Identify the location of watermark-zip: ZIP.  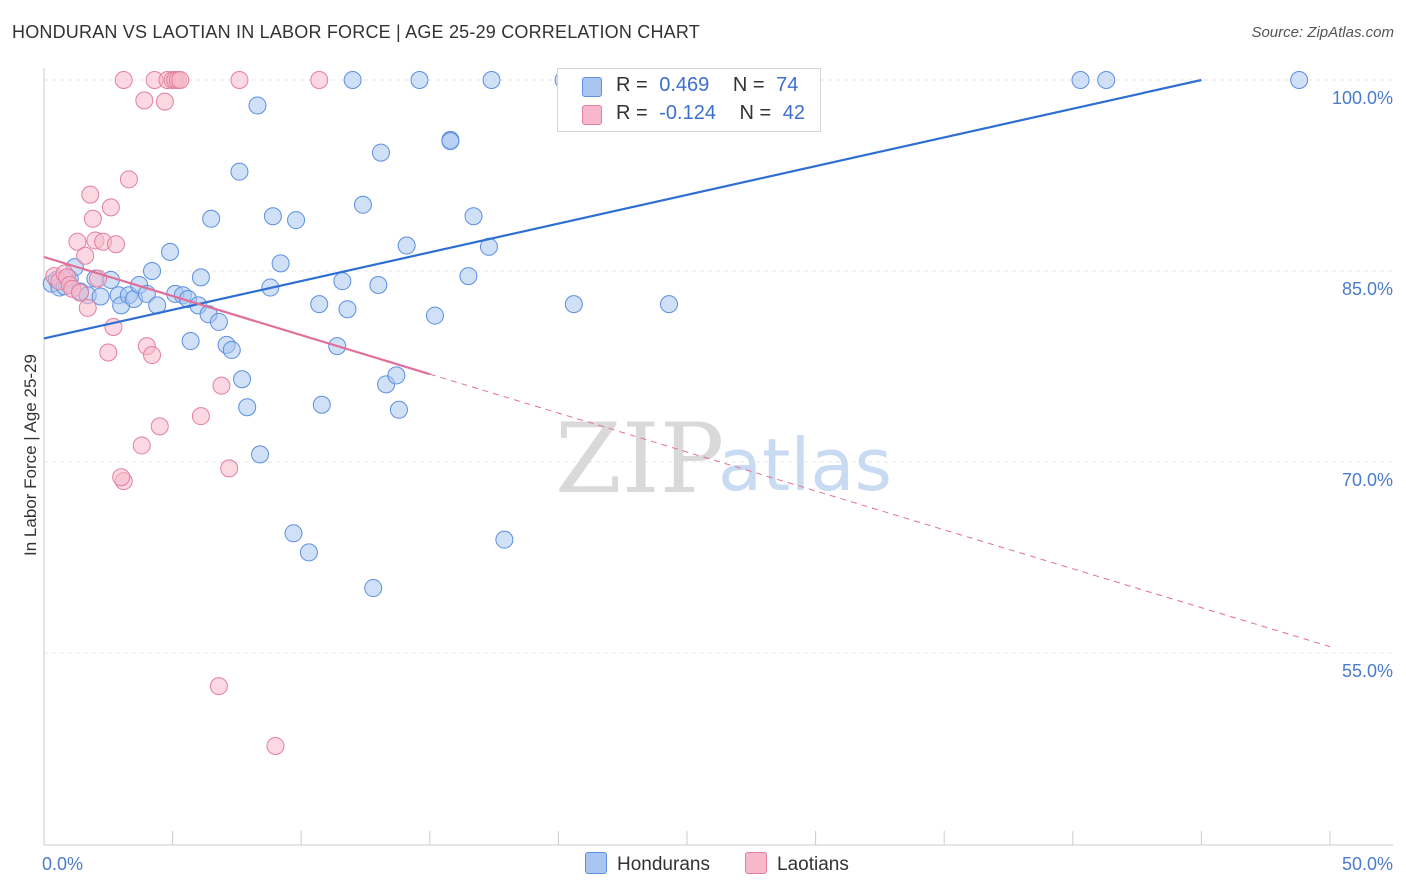
(639, 459).